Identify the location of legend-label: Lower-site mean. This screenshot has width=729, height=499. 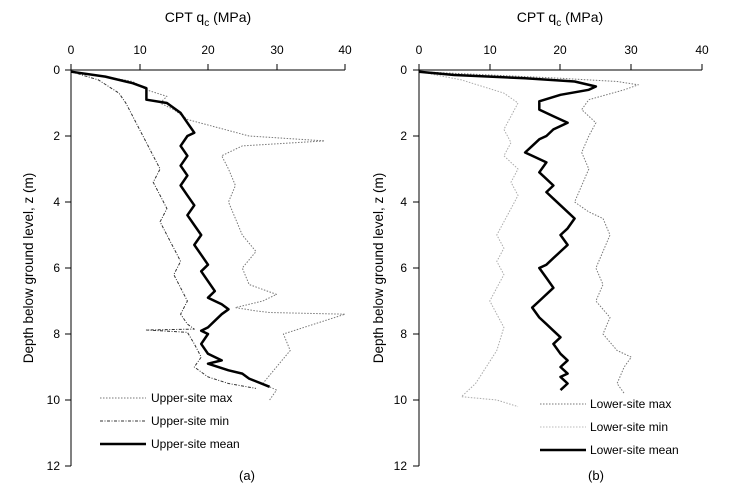
(634, 450).